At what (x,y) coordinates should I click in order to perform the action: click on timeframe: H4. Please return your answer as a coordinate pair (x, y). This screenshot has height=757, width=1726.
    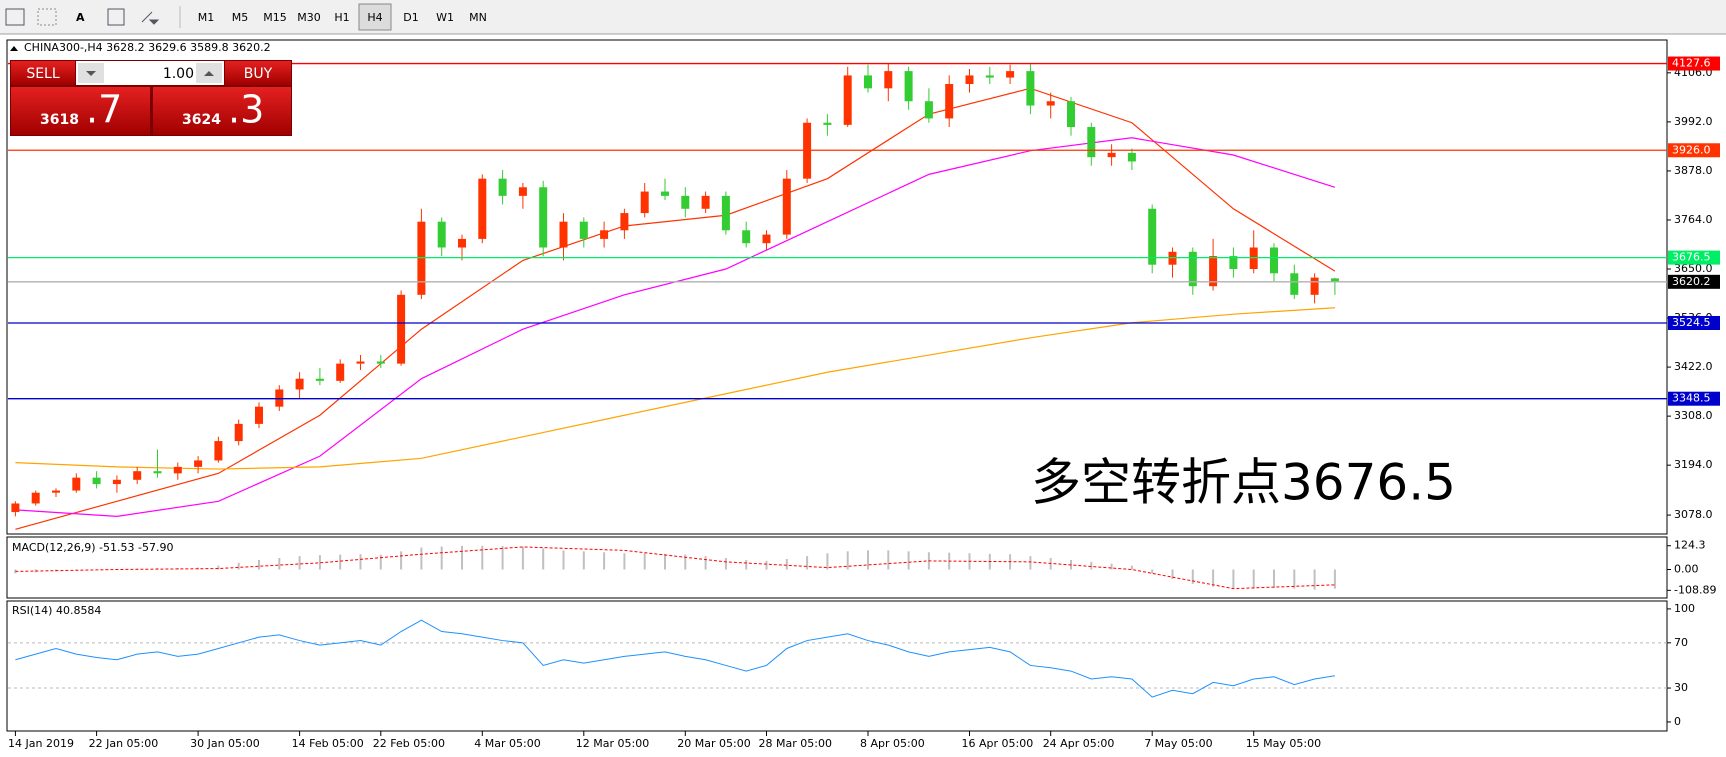
    Looking at the image, I should click on (374, 17).